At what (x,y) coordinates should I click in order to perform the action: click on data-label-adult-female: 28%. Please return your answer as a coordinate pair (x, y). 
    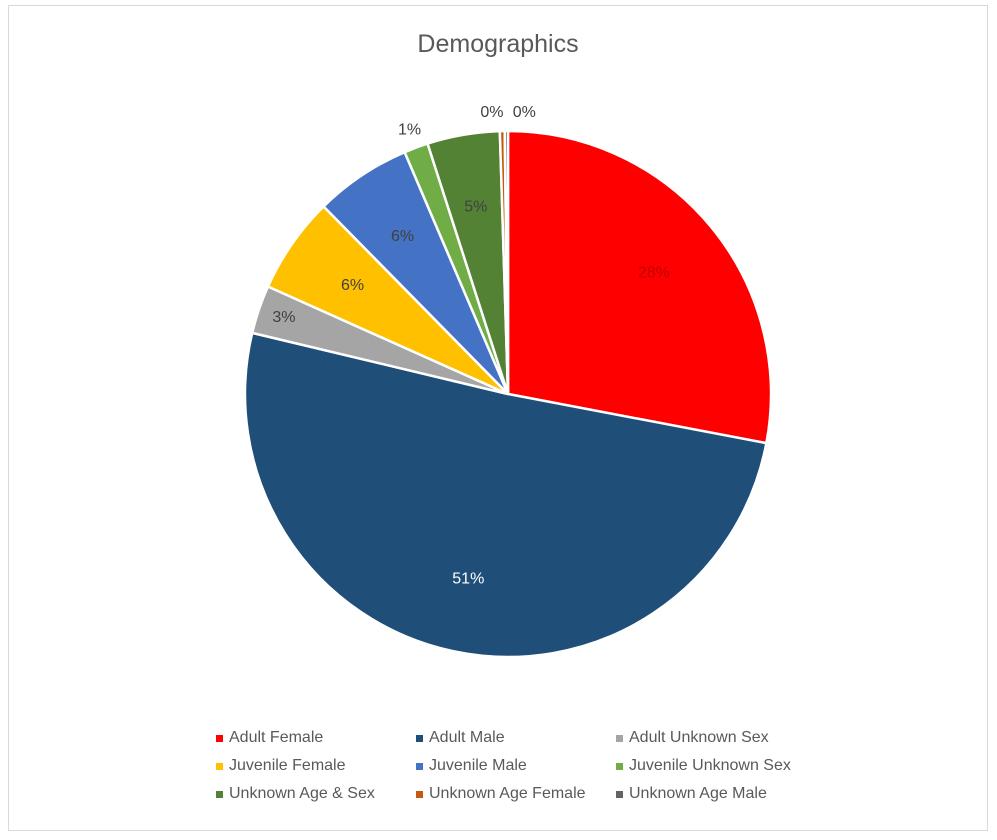
    Looking at the image, I should click on (654, 272).